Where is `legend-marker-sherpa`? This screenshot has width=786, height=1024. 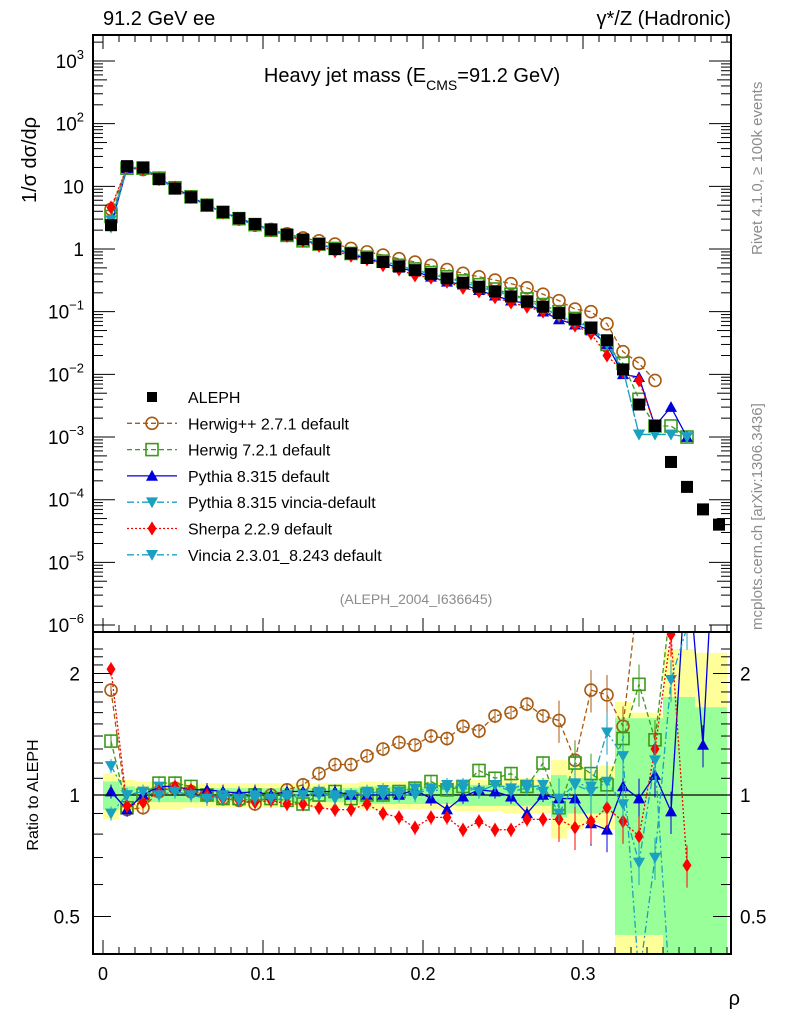 legend-marker-sherpa is located at coordinates (152, 528).